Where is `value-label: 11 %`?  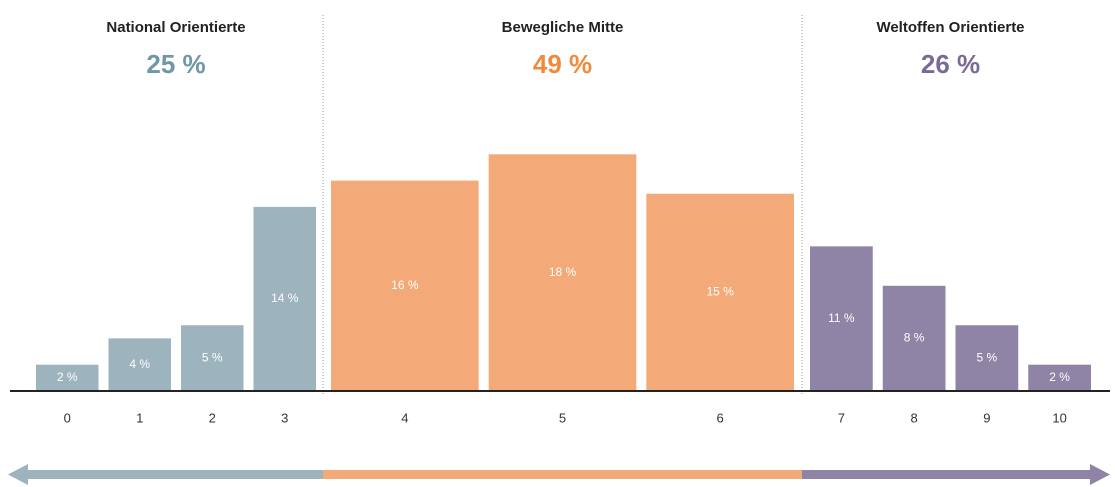 value-label: 11 % is located at coordinates (841, 318).